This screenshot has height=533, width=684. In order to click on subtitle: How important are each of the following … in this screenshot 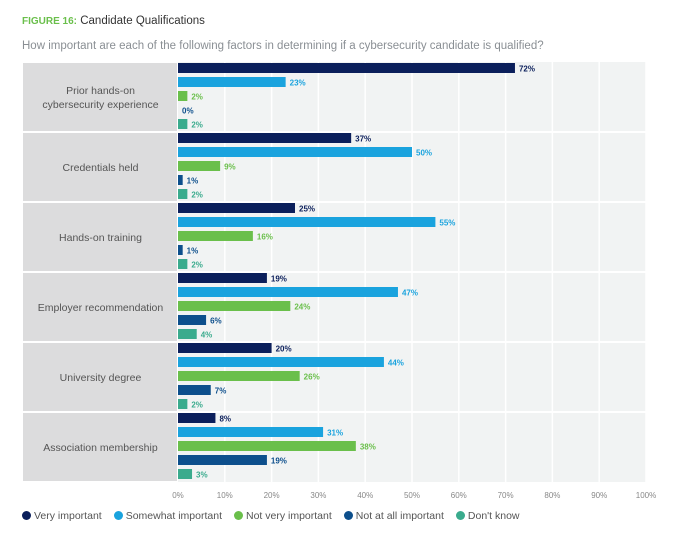, I will do `click(283, 46)`.